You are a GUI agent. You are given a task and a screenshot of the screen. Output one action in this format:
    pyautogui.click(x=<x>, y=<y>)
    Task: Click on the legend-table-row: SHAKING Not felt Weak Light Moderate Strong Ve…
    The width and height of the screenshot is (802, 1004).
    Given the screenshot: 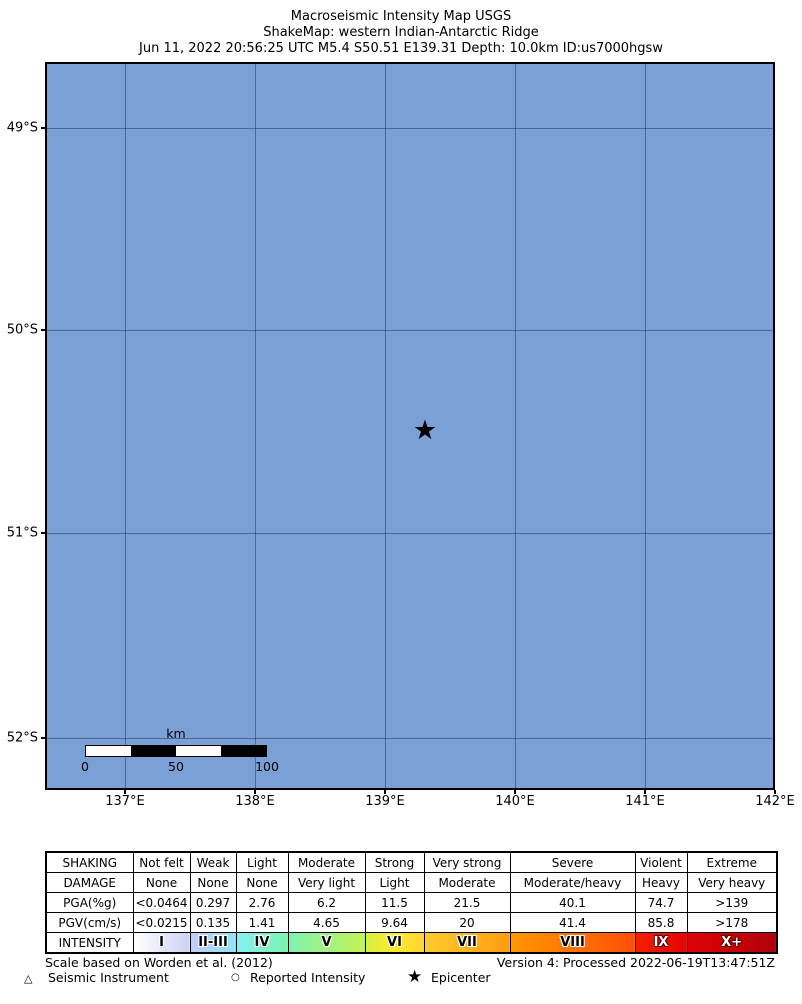 What is the action you would take?
    pyautogui.click(x=411, y=862)
    